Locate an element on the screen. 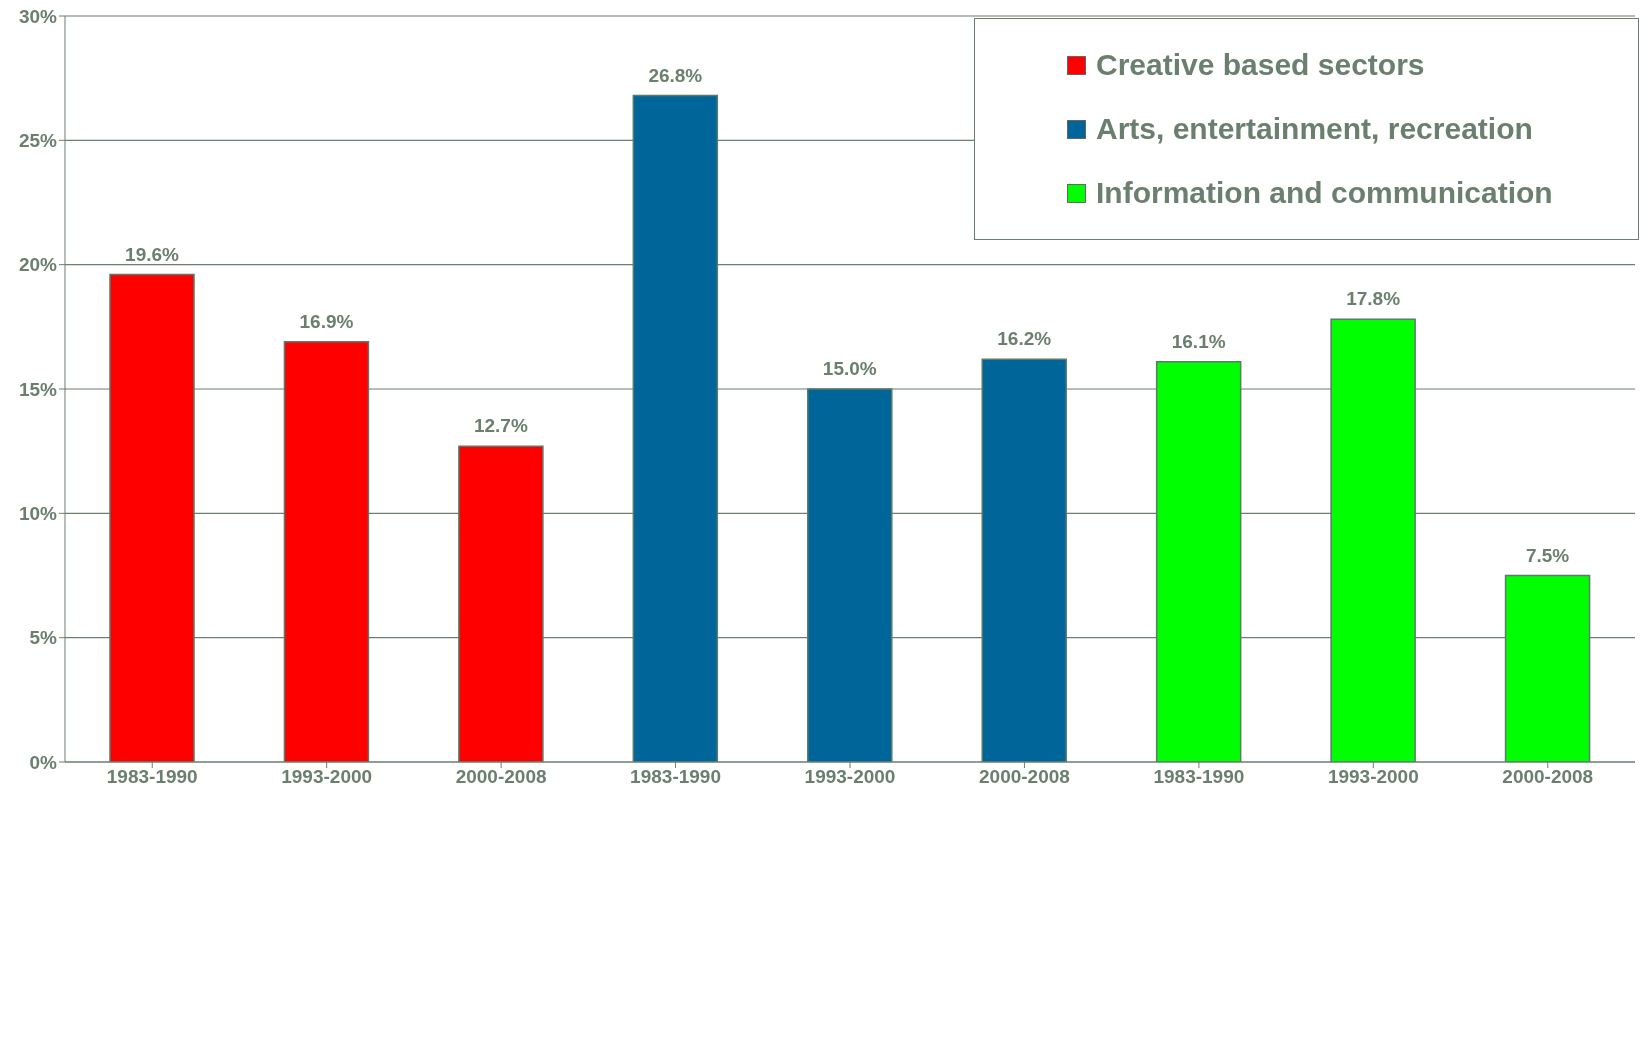 The height and width of the screenshot is (1042, 1649). data-label: 19.6% is located at coordinates (152, 254).